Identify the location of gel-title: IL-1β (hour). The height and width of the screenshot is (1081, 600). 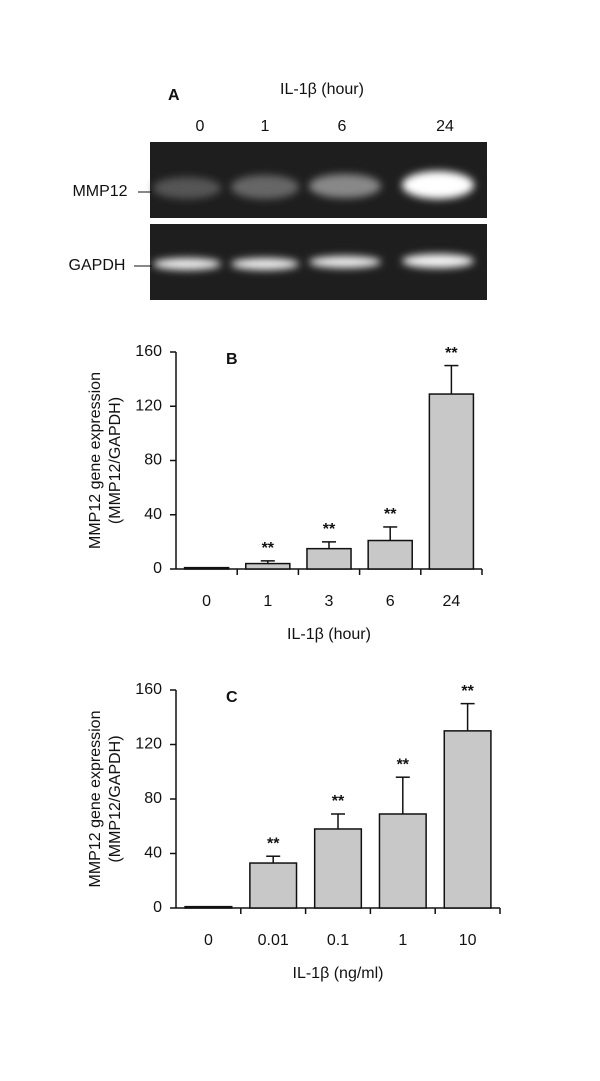
(322, 89).